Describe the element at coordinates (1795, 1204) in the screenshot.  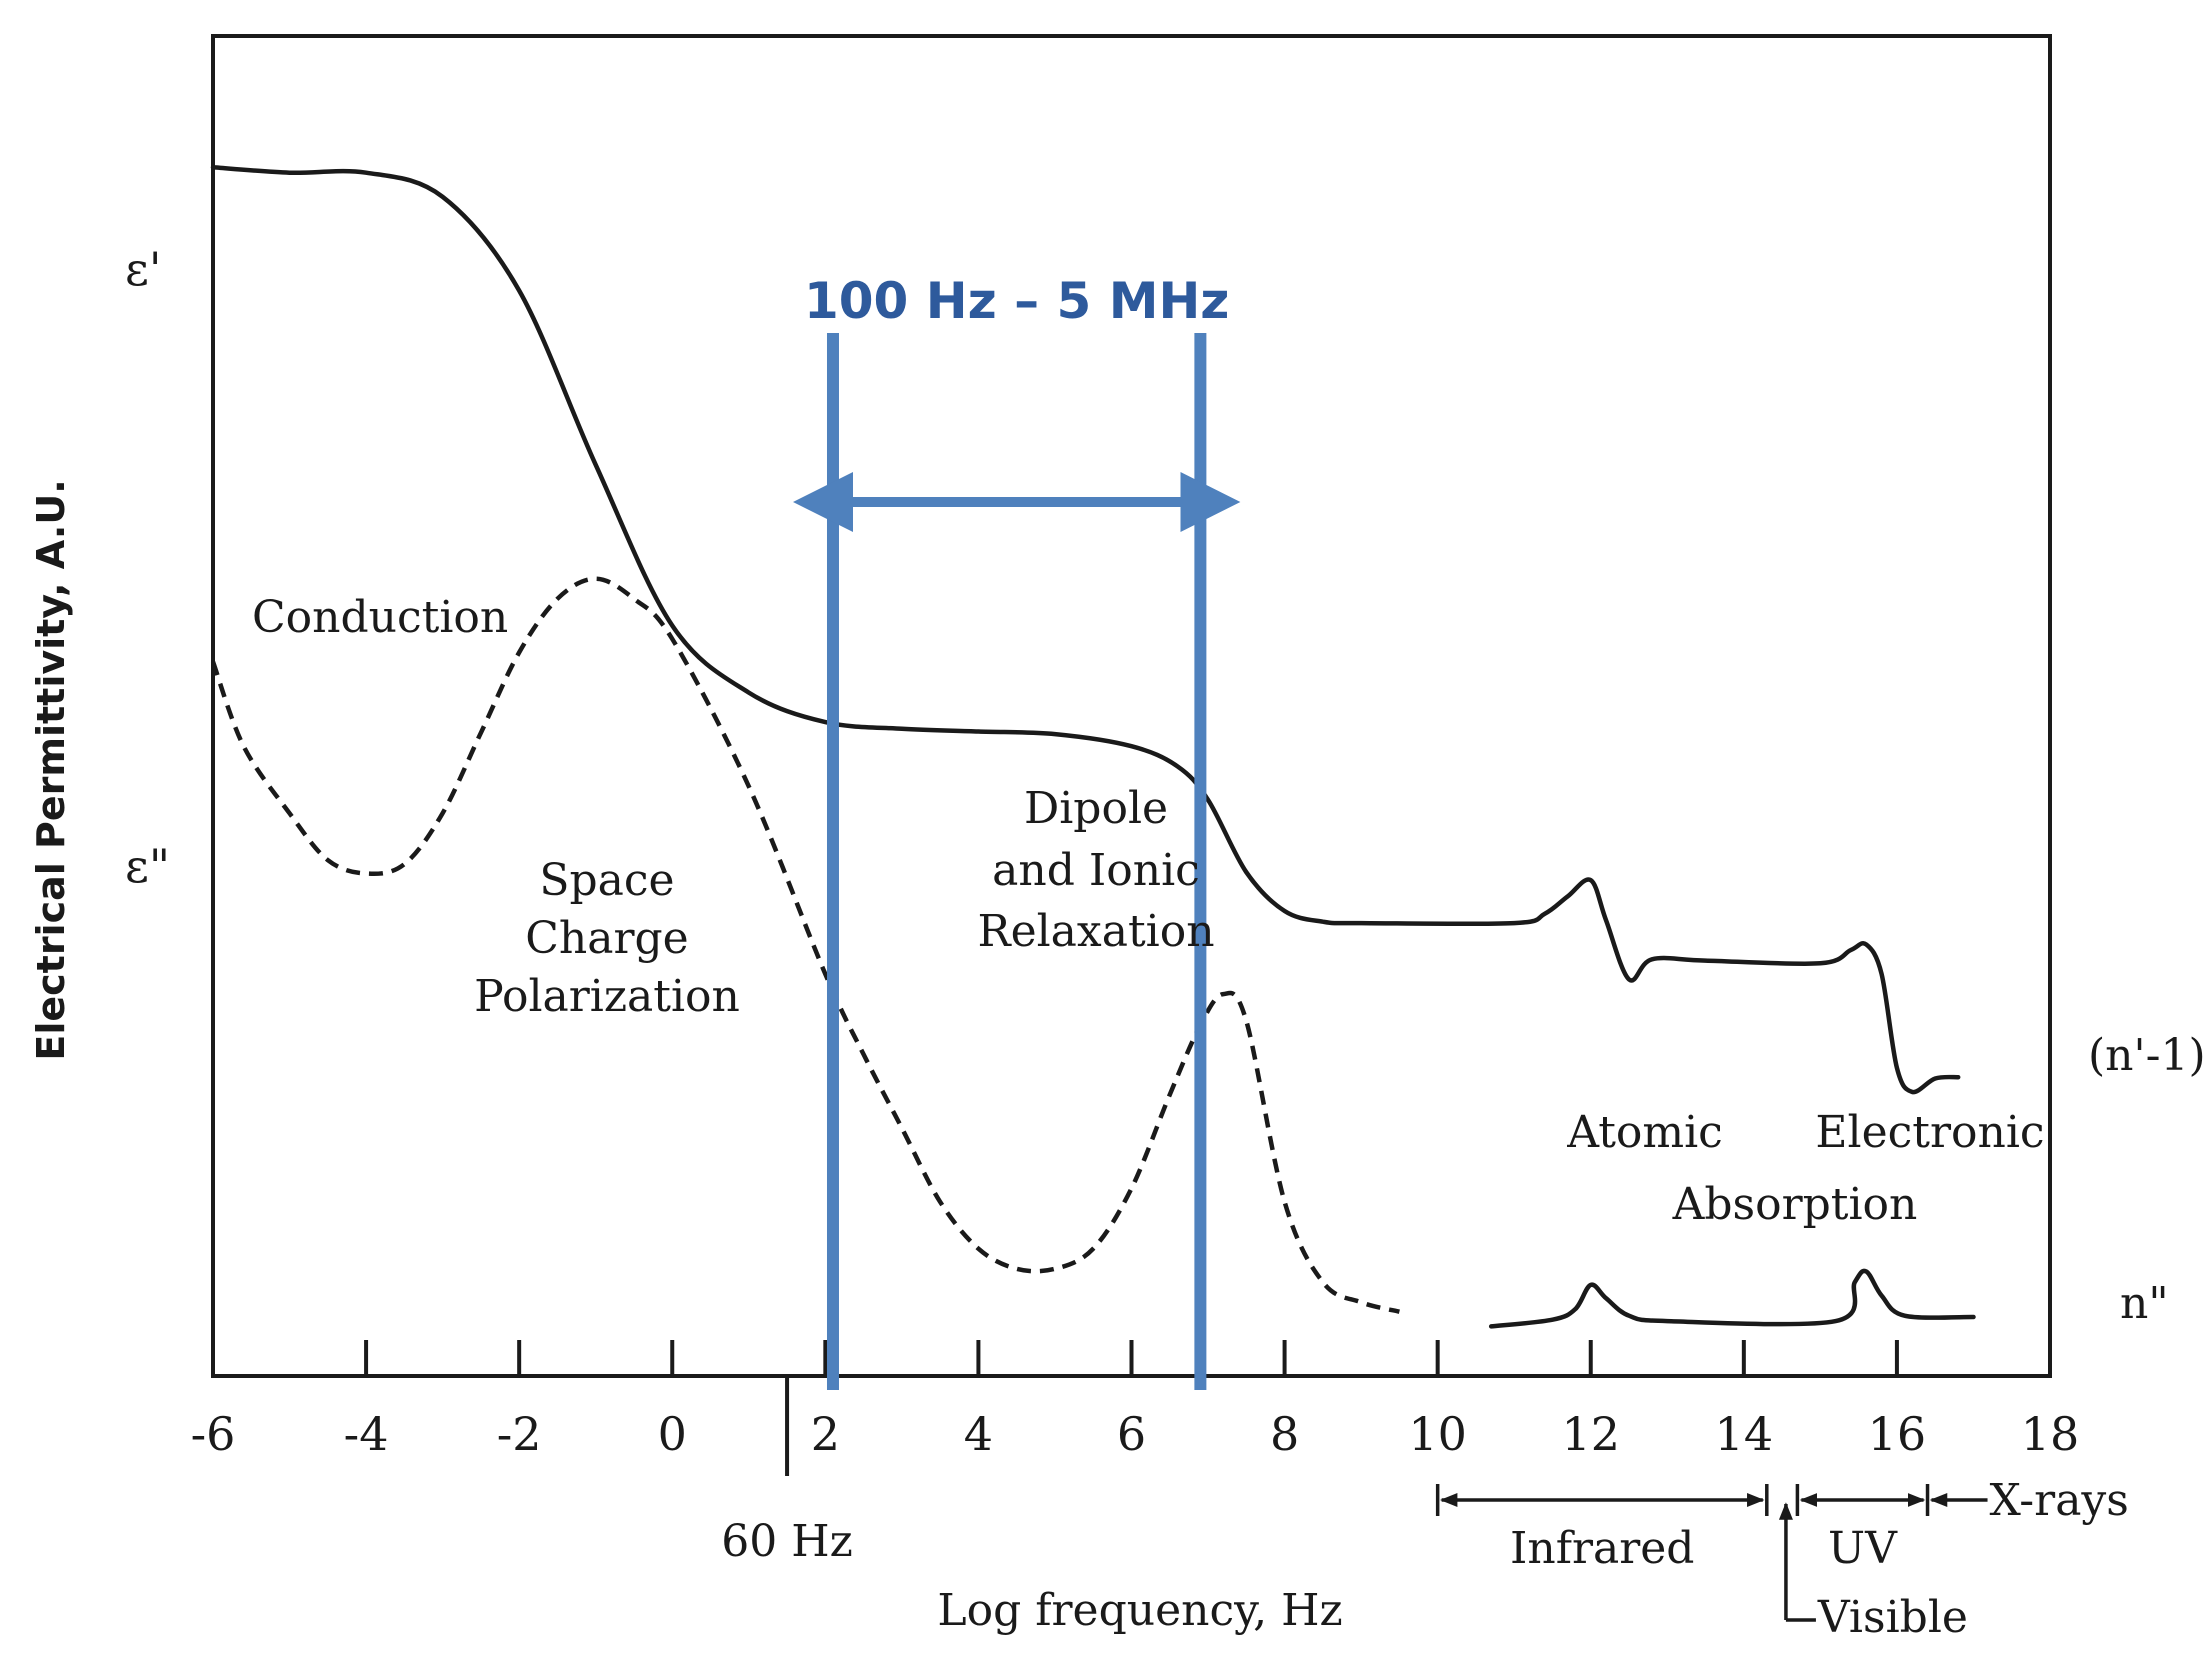
I see `annotation-absorption: Absorption` at that location.